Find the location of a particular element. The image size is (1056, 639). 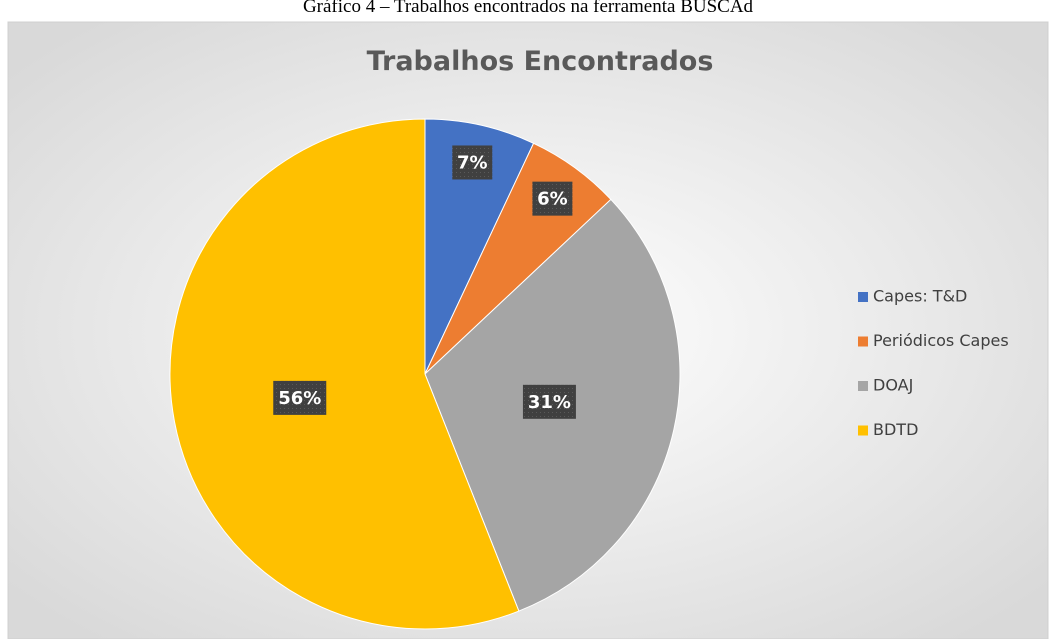

data-label: 6% is located at coordinates (552, 199).